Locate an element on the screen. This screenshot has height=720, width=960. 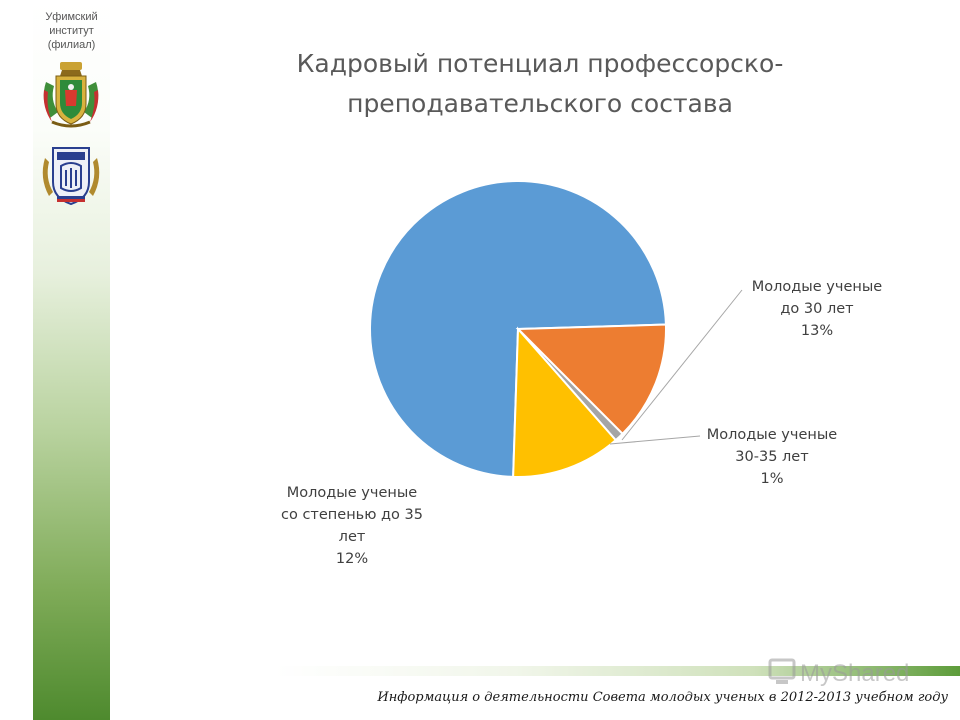
label-line: 30-35 лет is located at coordinates (772, 457).